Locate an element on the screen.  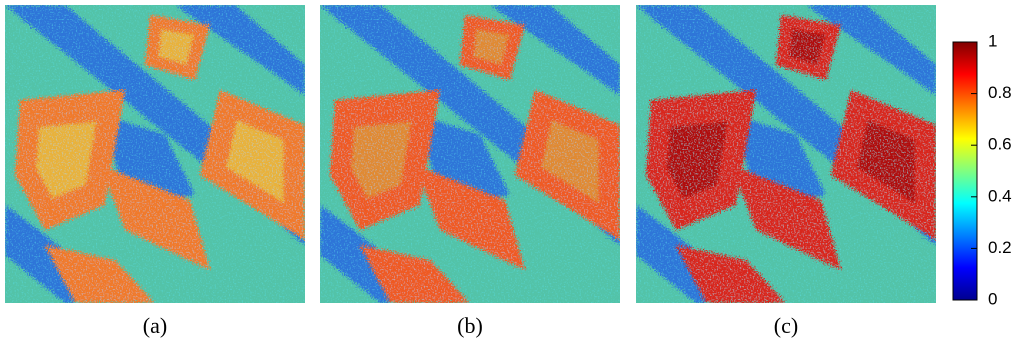
colorbar-tick-label: 0.6 is located at coordinates (1000, 144).